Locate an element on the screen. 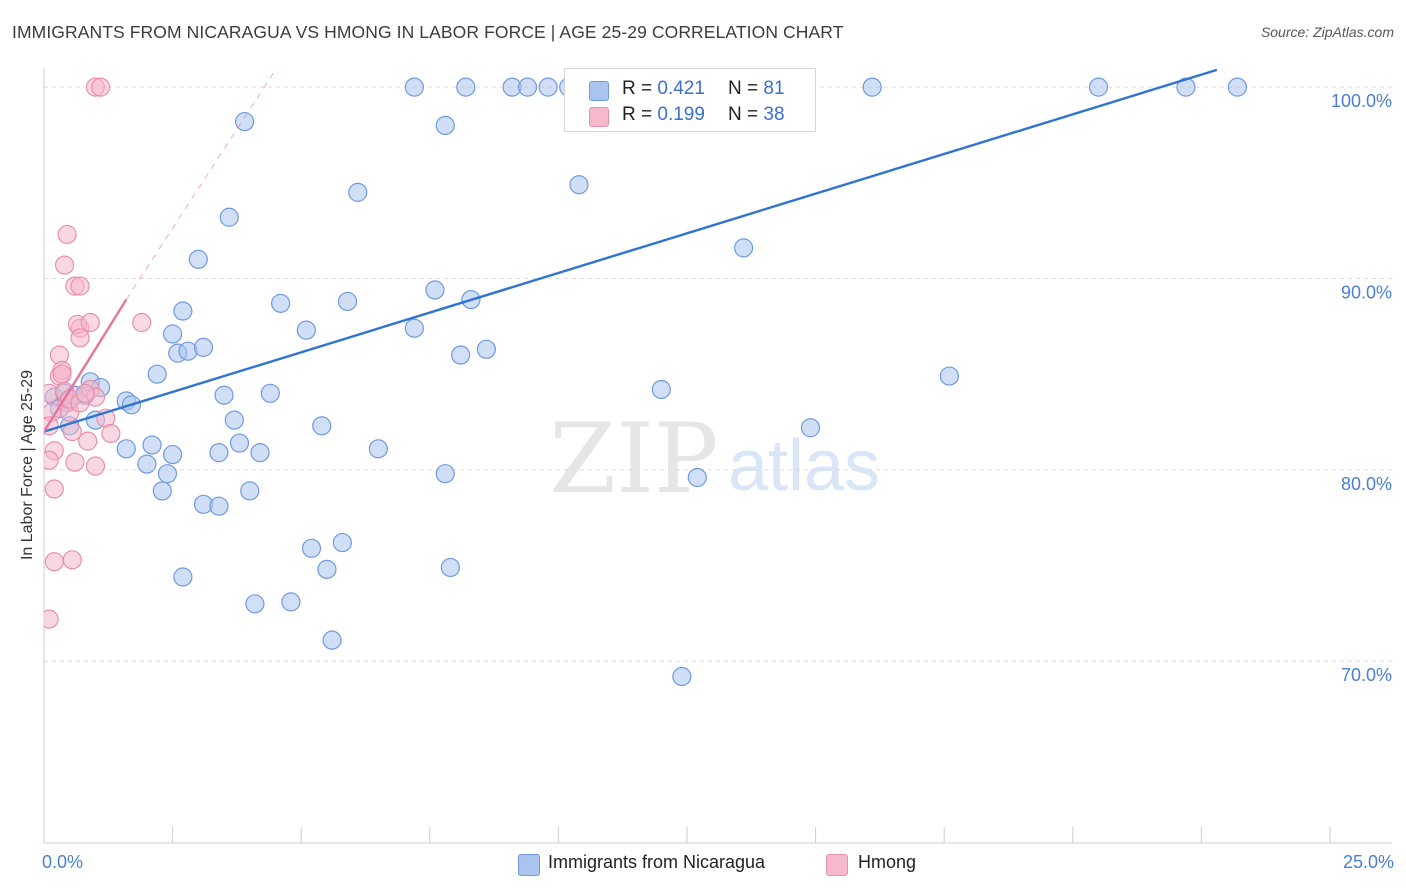 Image resolution: width=1406 pixels, height=892 pixels. legend-label-hmong: Hmong is located at coordinates (887, 862).